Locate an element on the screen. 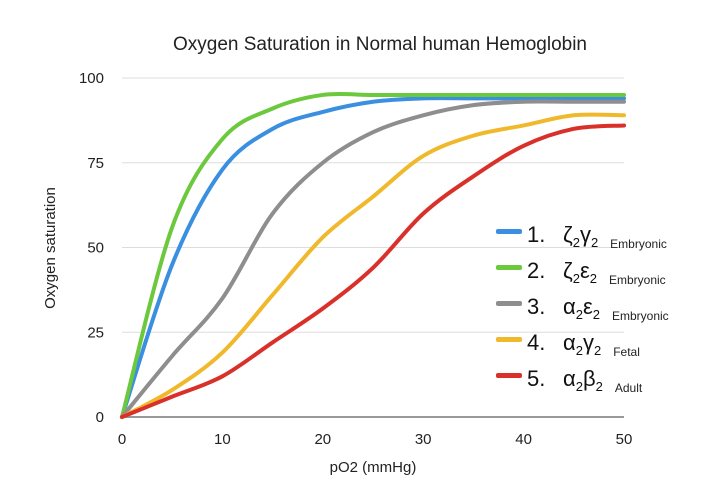 The image size is (720, 494). y-tick-label: 100 is located at coordinates (91, 78).